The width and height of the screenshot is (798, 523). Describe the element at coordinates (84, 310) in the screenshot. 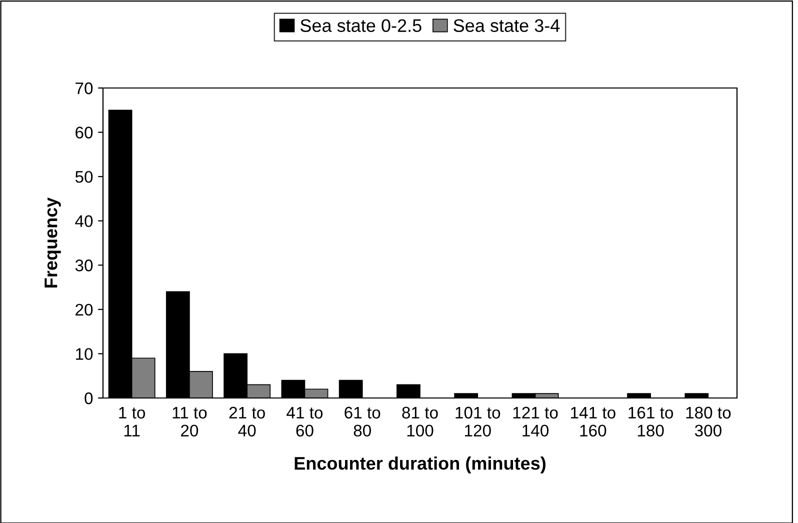

I see `y-tick-label: 20` at that location.